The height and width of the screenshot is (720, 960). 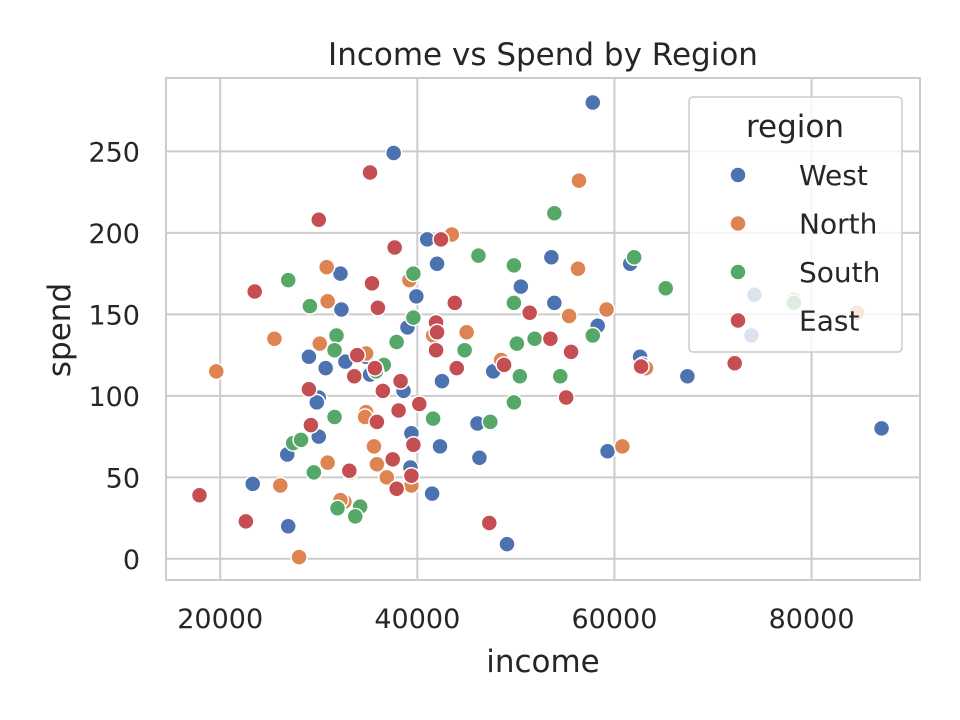 What do you see at coordinates (131, 560) in the screenshot?
I see `y-tick-label: 0` at bounding box center [131, 560].